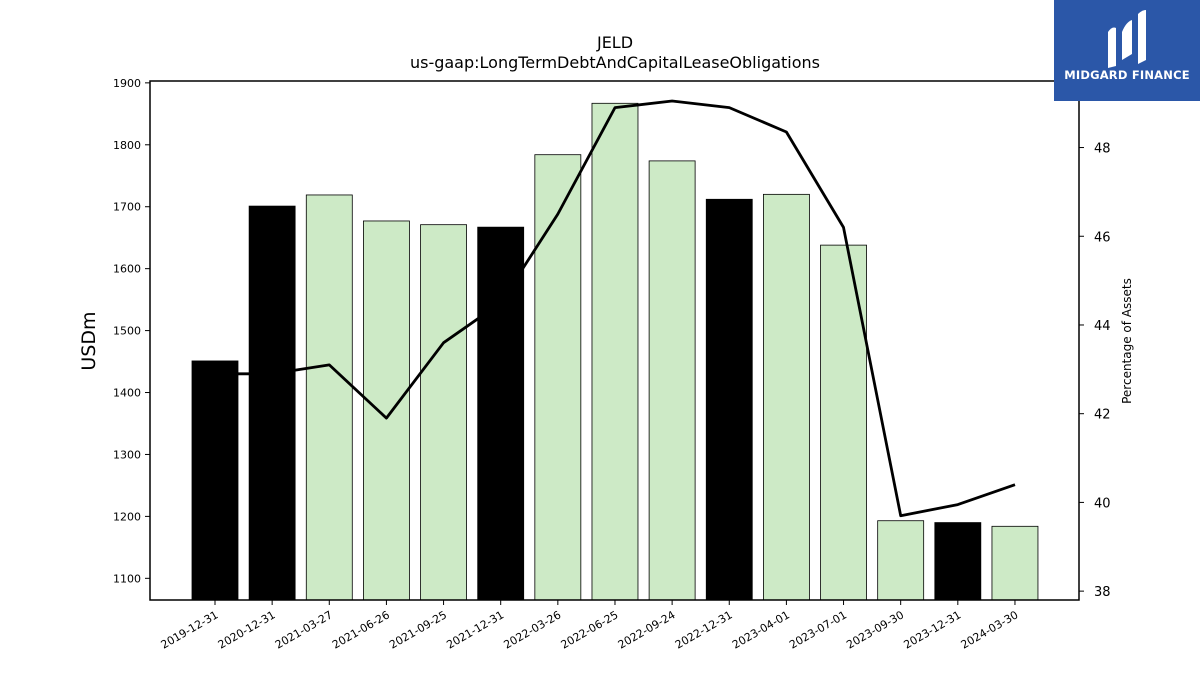 This screenshot has height=675, width=1200. I want to click on left-axis-ticks: 1100 1200 1300 1400 1500 1600 1700 1800 1900, so click(131, 331).